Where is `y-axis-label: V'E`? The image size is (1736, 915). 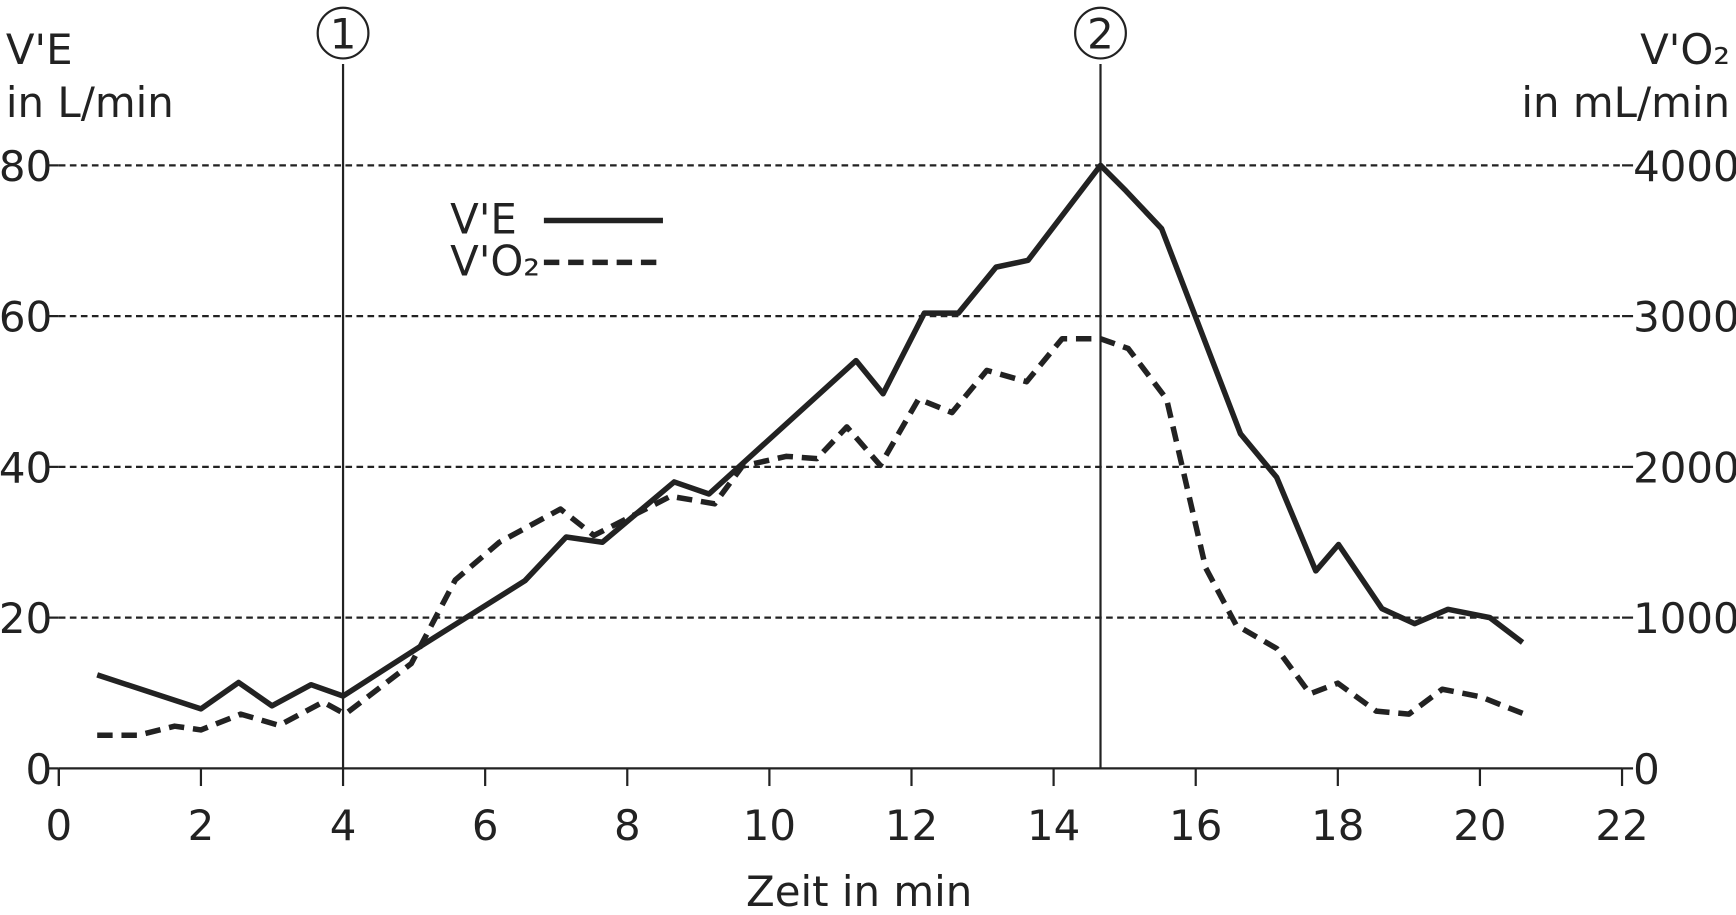 y-axis-label: V'E is located at coordinates (39, 49).